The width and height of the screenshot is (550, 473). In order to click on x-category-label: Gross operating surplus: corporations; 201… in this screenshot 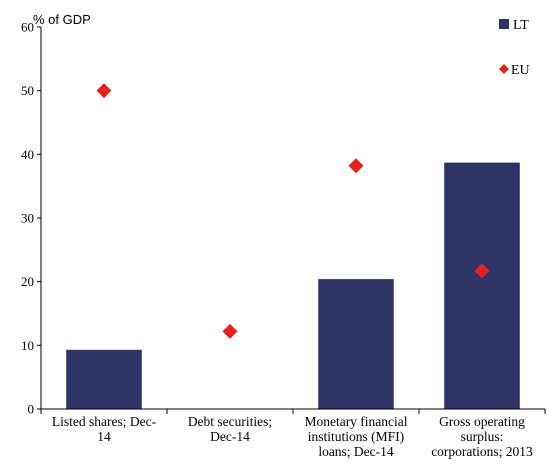, I will do `click(482, 436)`.